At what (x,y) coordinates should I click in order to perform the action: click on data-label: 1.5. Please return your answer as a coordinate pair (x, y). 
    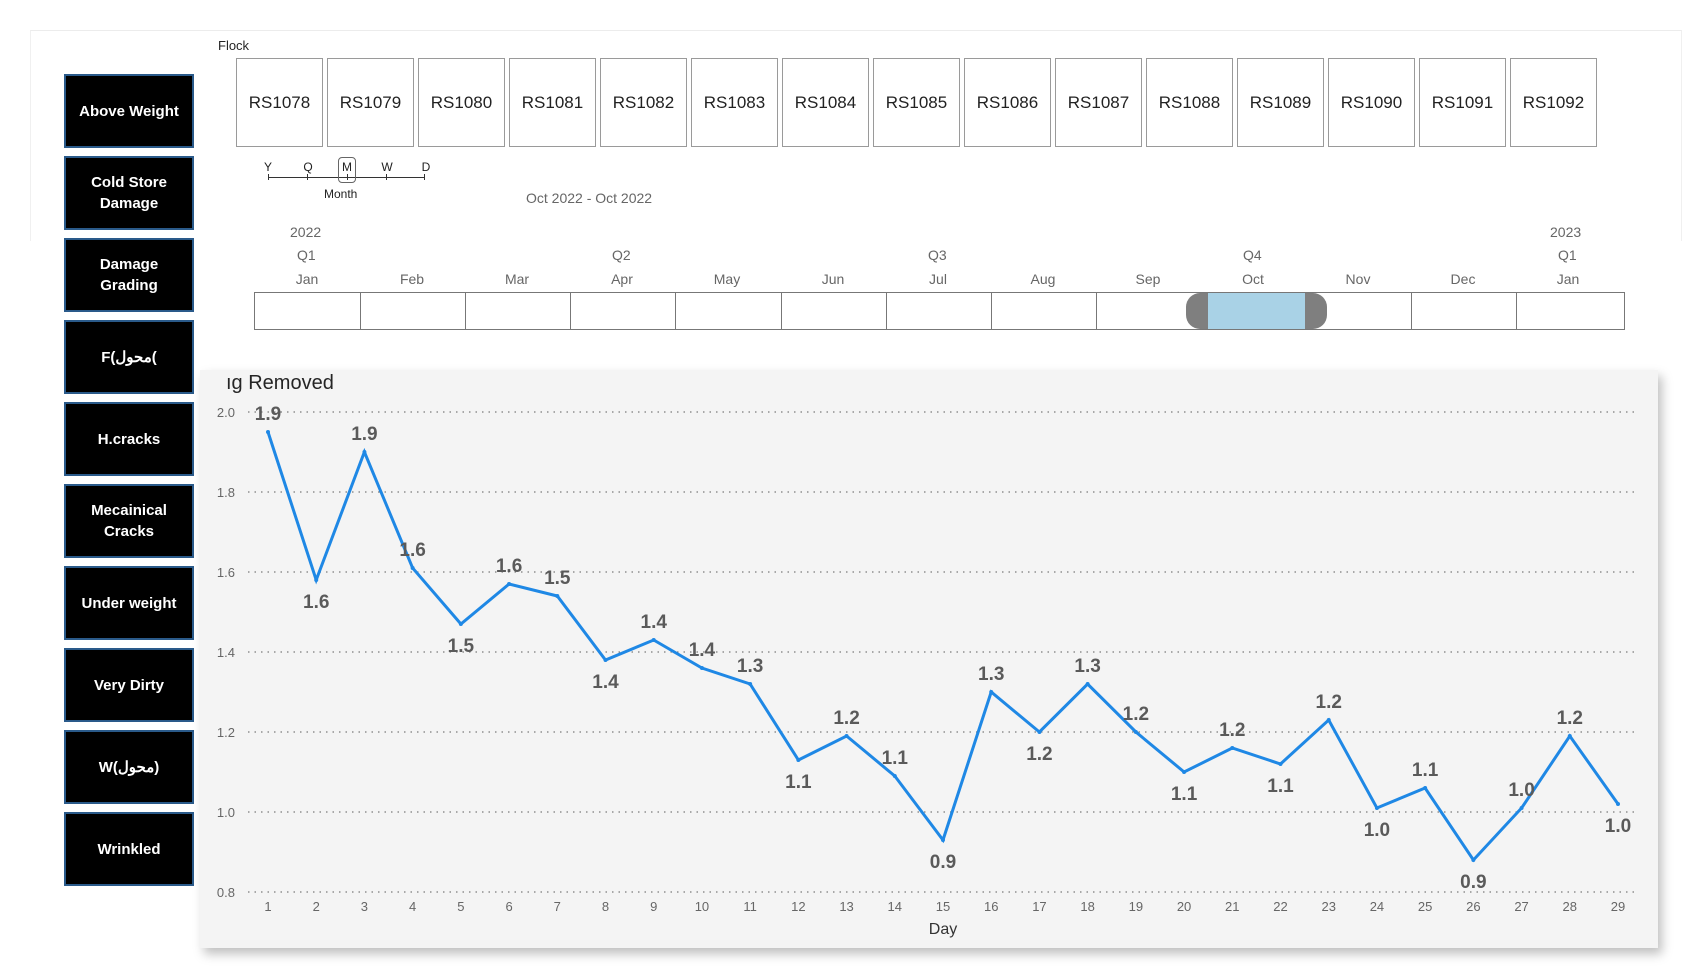
    Looking at the image, I should click on (461, 646).